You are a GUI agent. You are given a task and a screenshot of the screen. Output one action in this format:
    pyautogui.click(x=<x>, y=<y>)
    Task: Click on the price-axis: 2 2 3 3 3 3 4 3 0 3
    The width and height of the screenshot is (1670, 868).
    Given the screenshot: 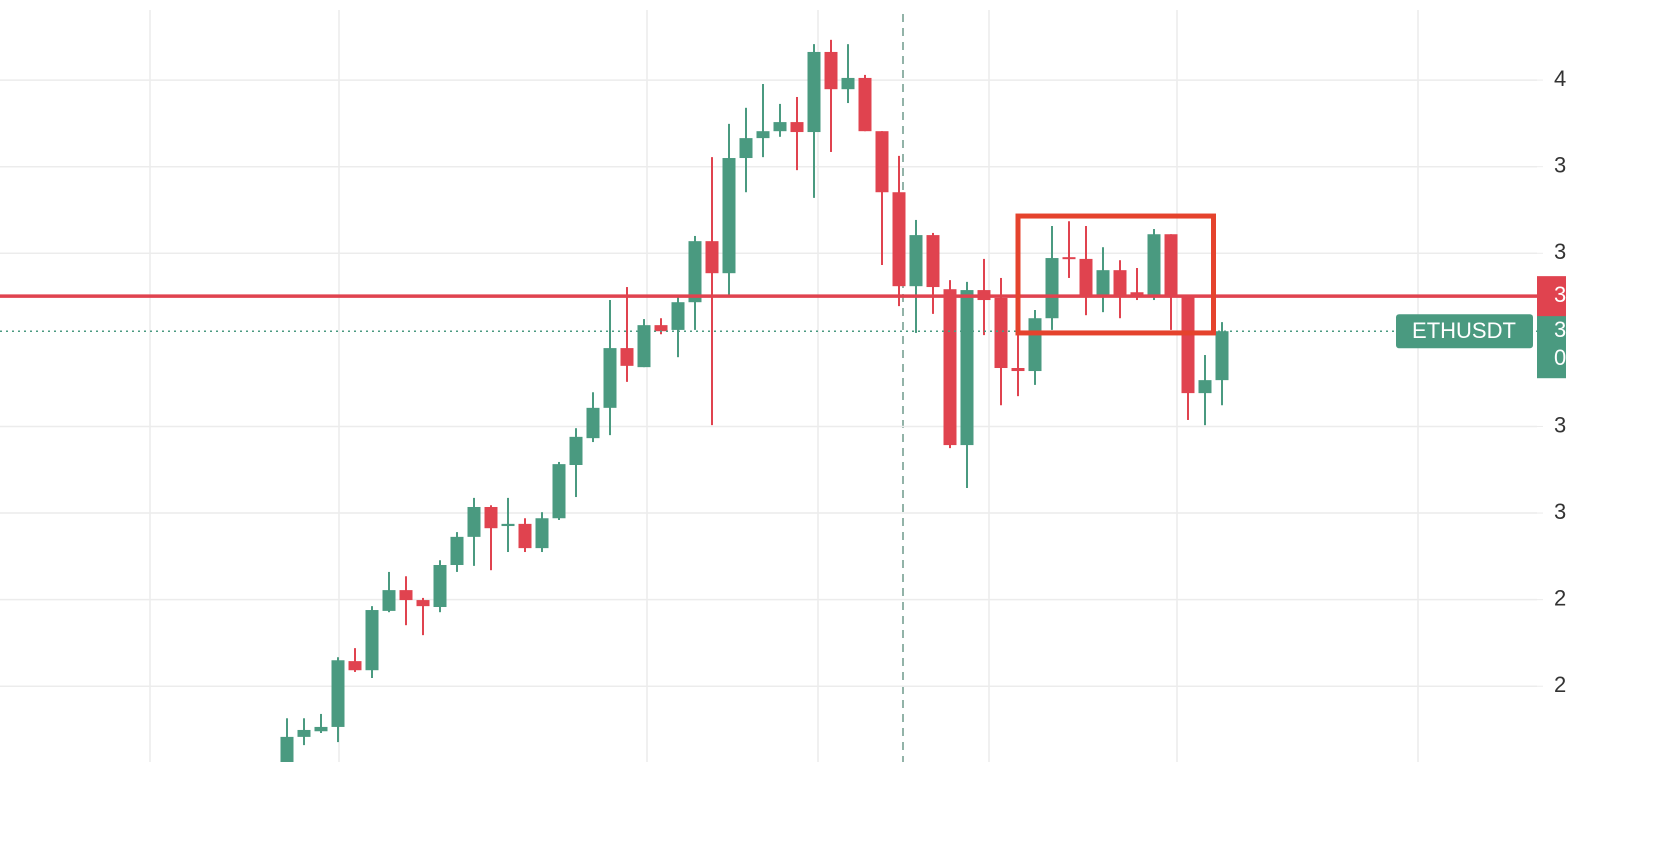 What is the action you would take?
    pyautogui.click(x=1551, y=381)
    